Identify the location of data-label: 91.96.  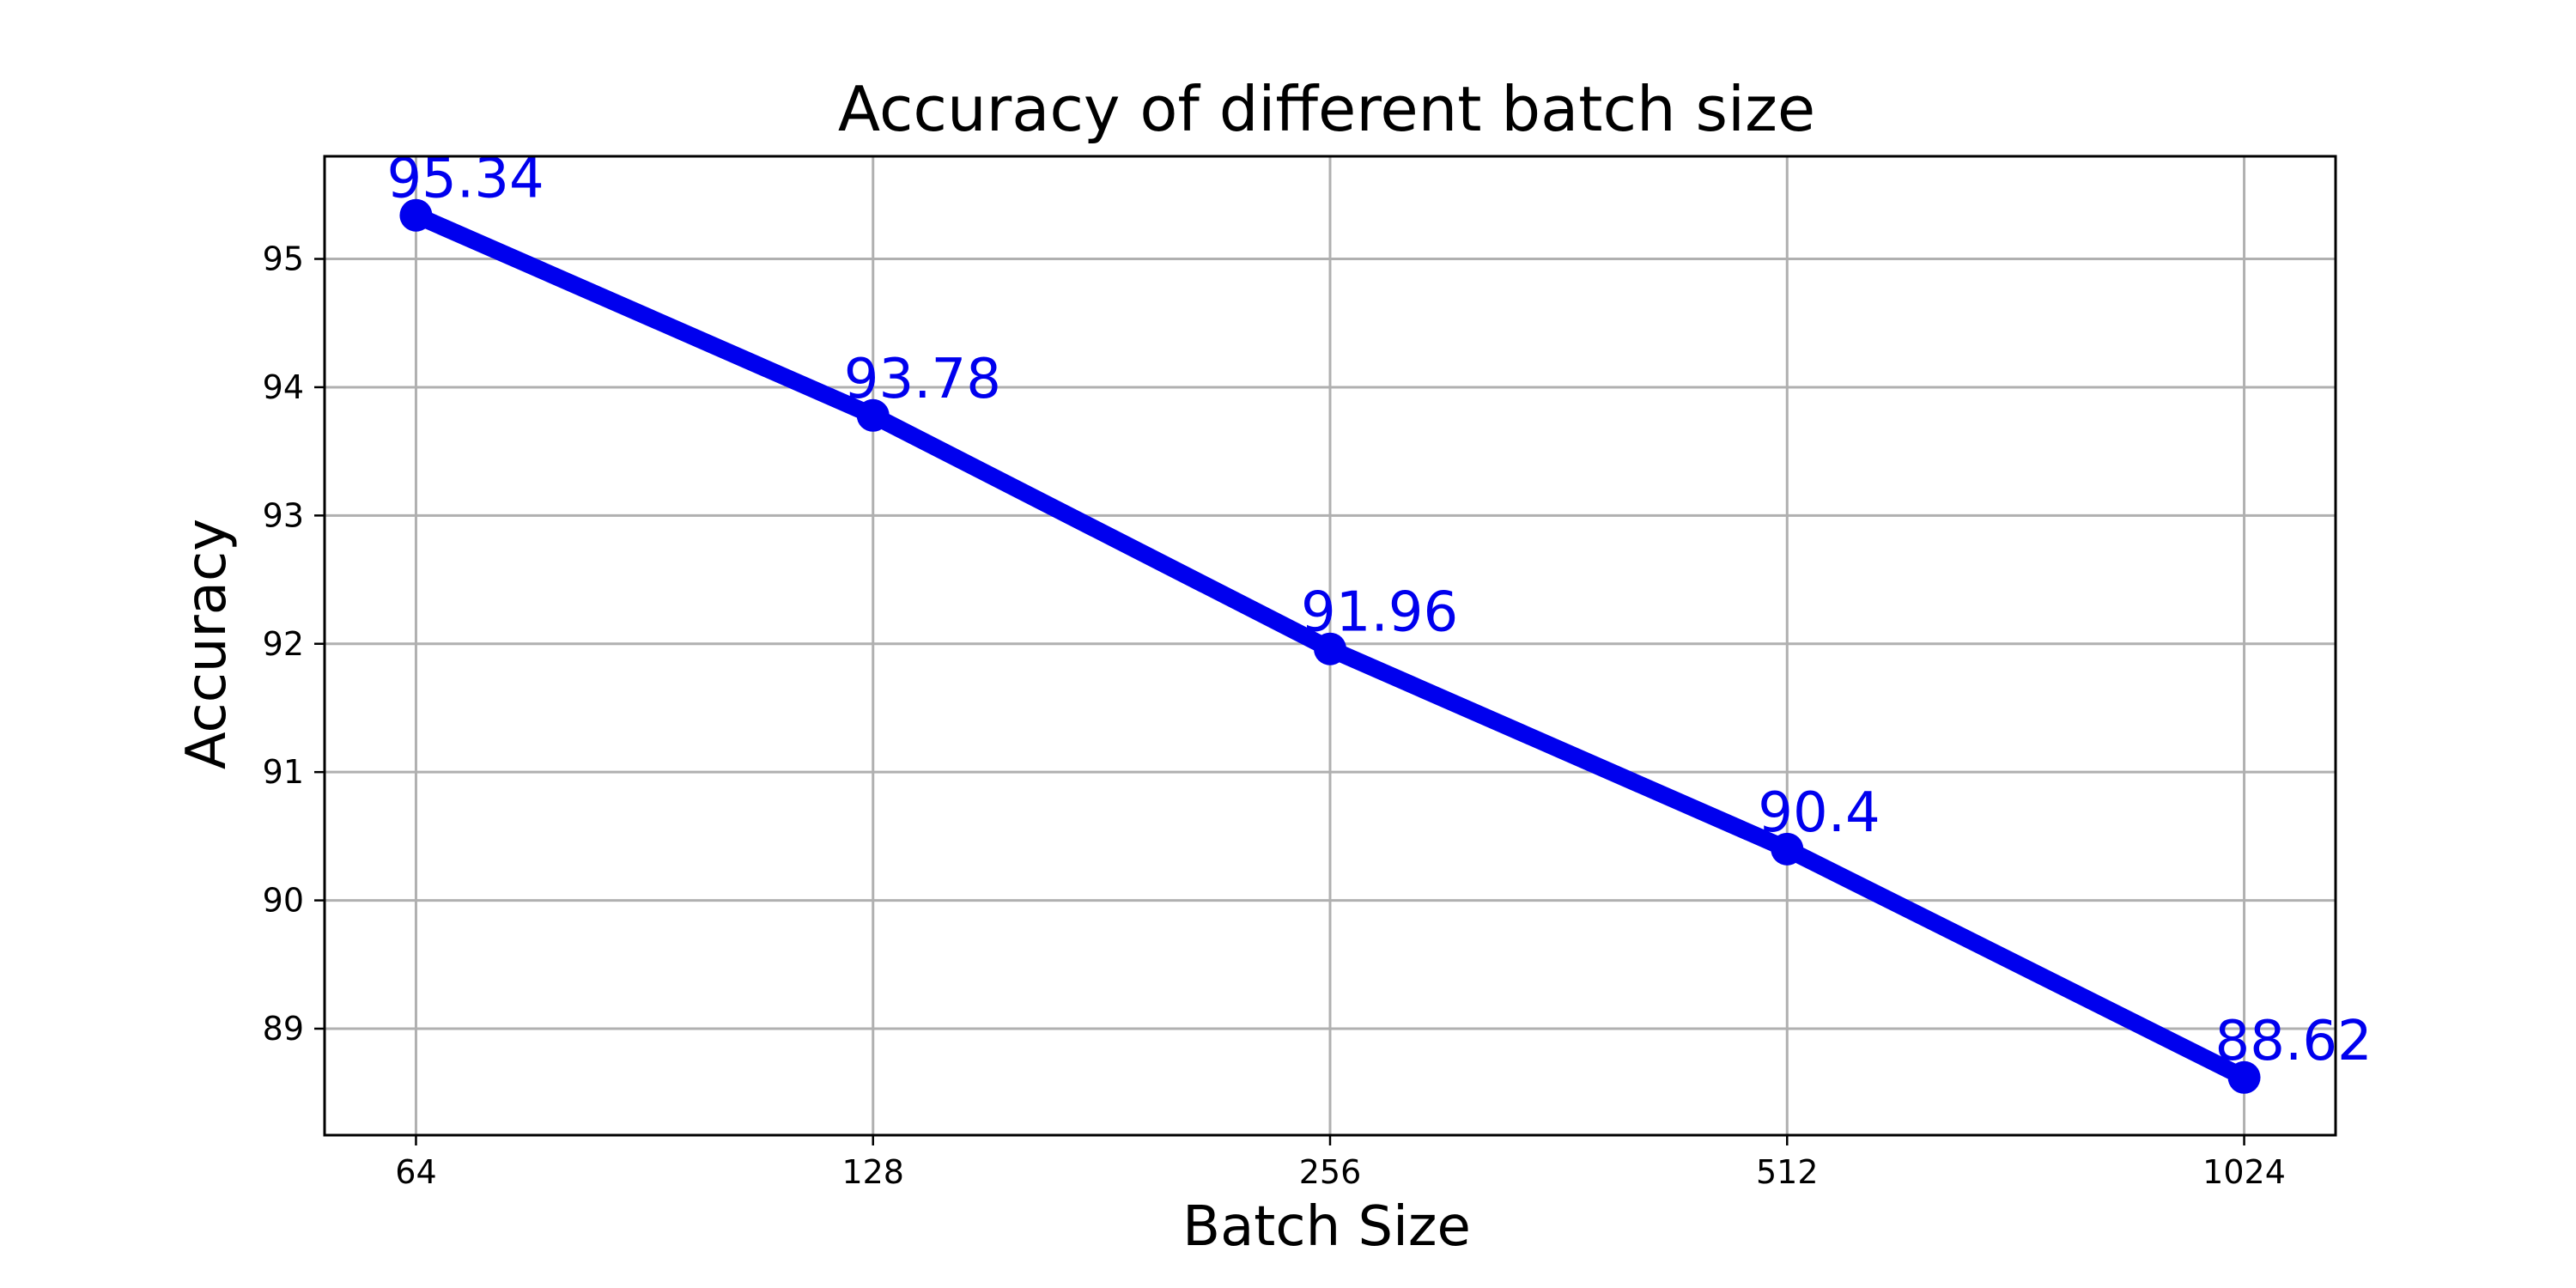
(1379, 613).